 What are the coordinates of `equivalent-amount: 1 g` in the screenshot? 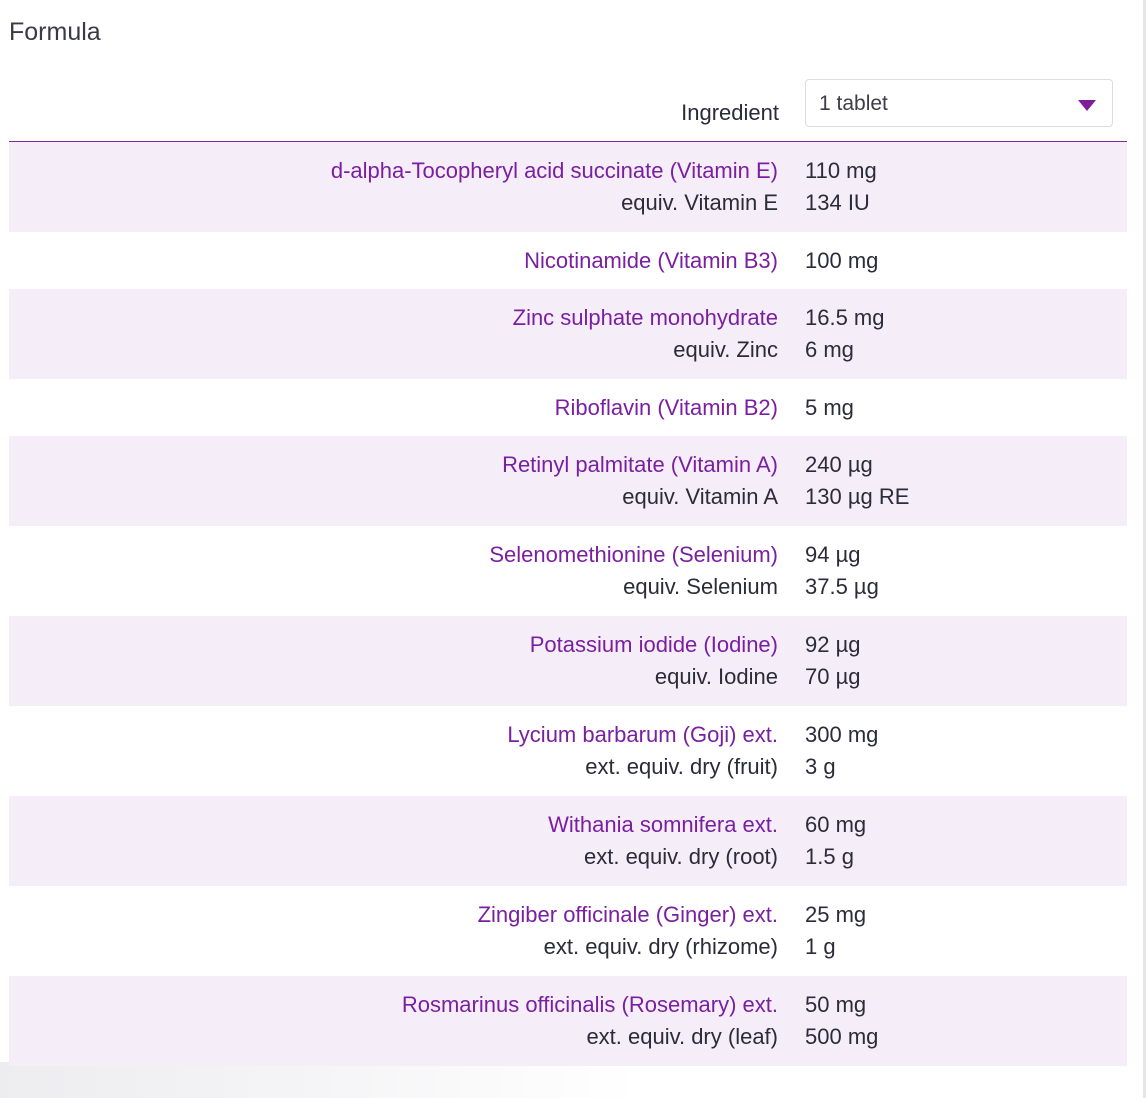 It's located at (820, 946).